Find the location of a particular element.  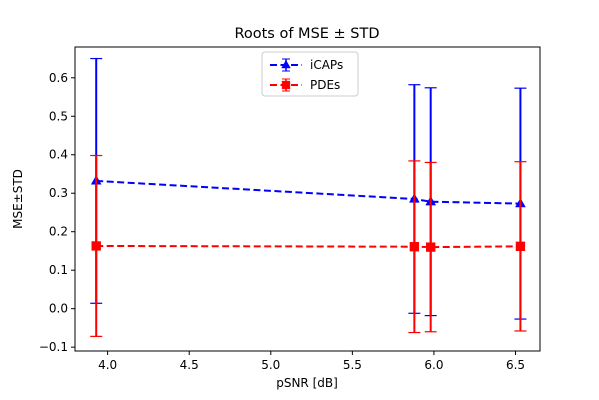

legend-entry: iCAPs is located at coordinates (306, 65).